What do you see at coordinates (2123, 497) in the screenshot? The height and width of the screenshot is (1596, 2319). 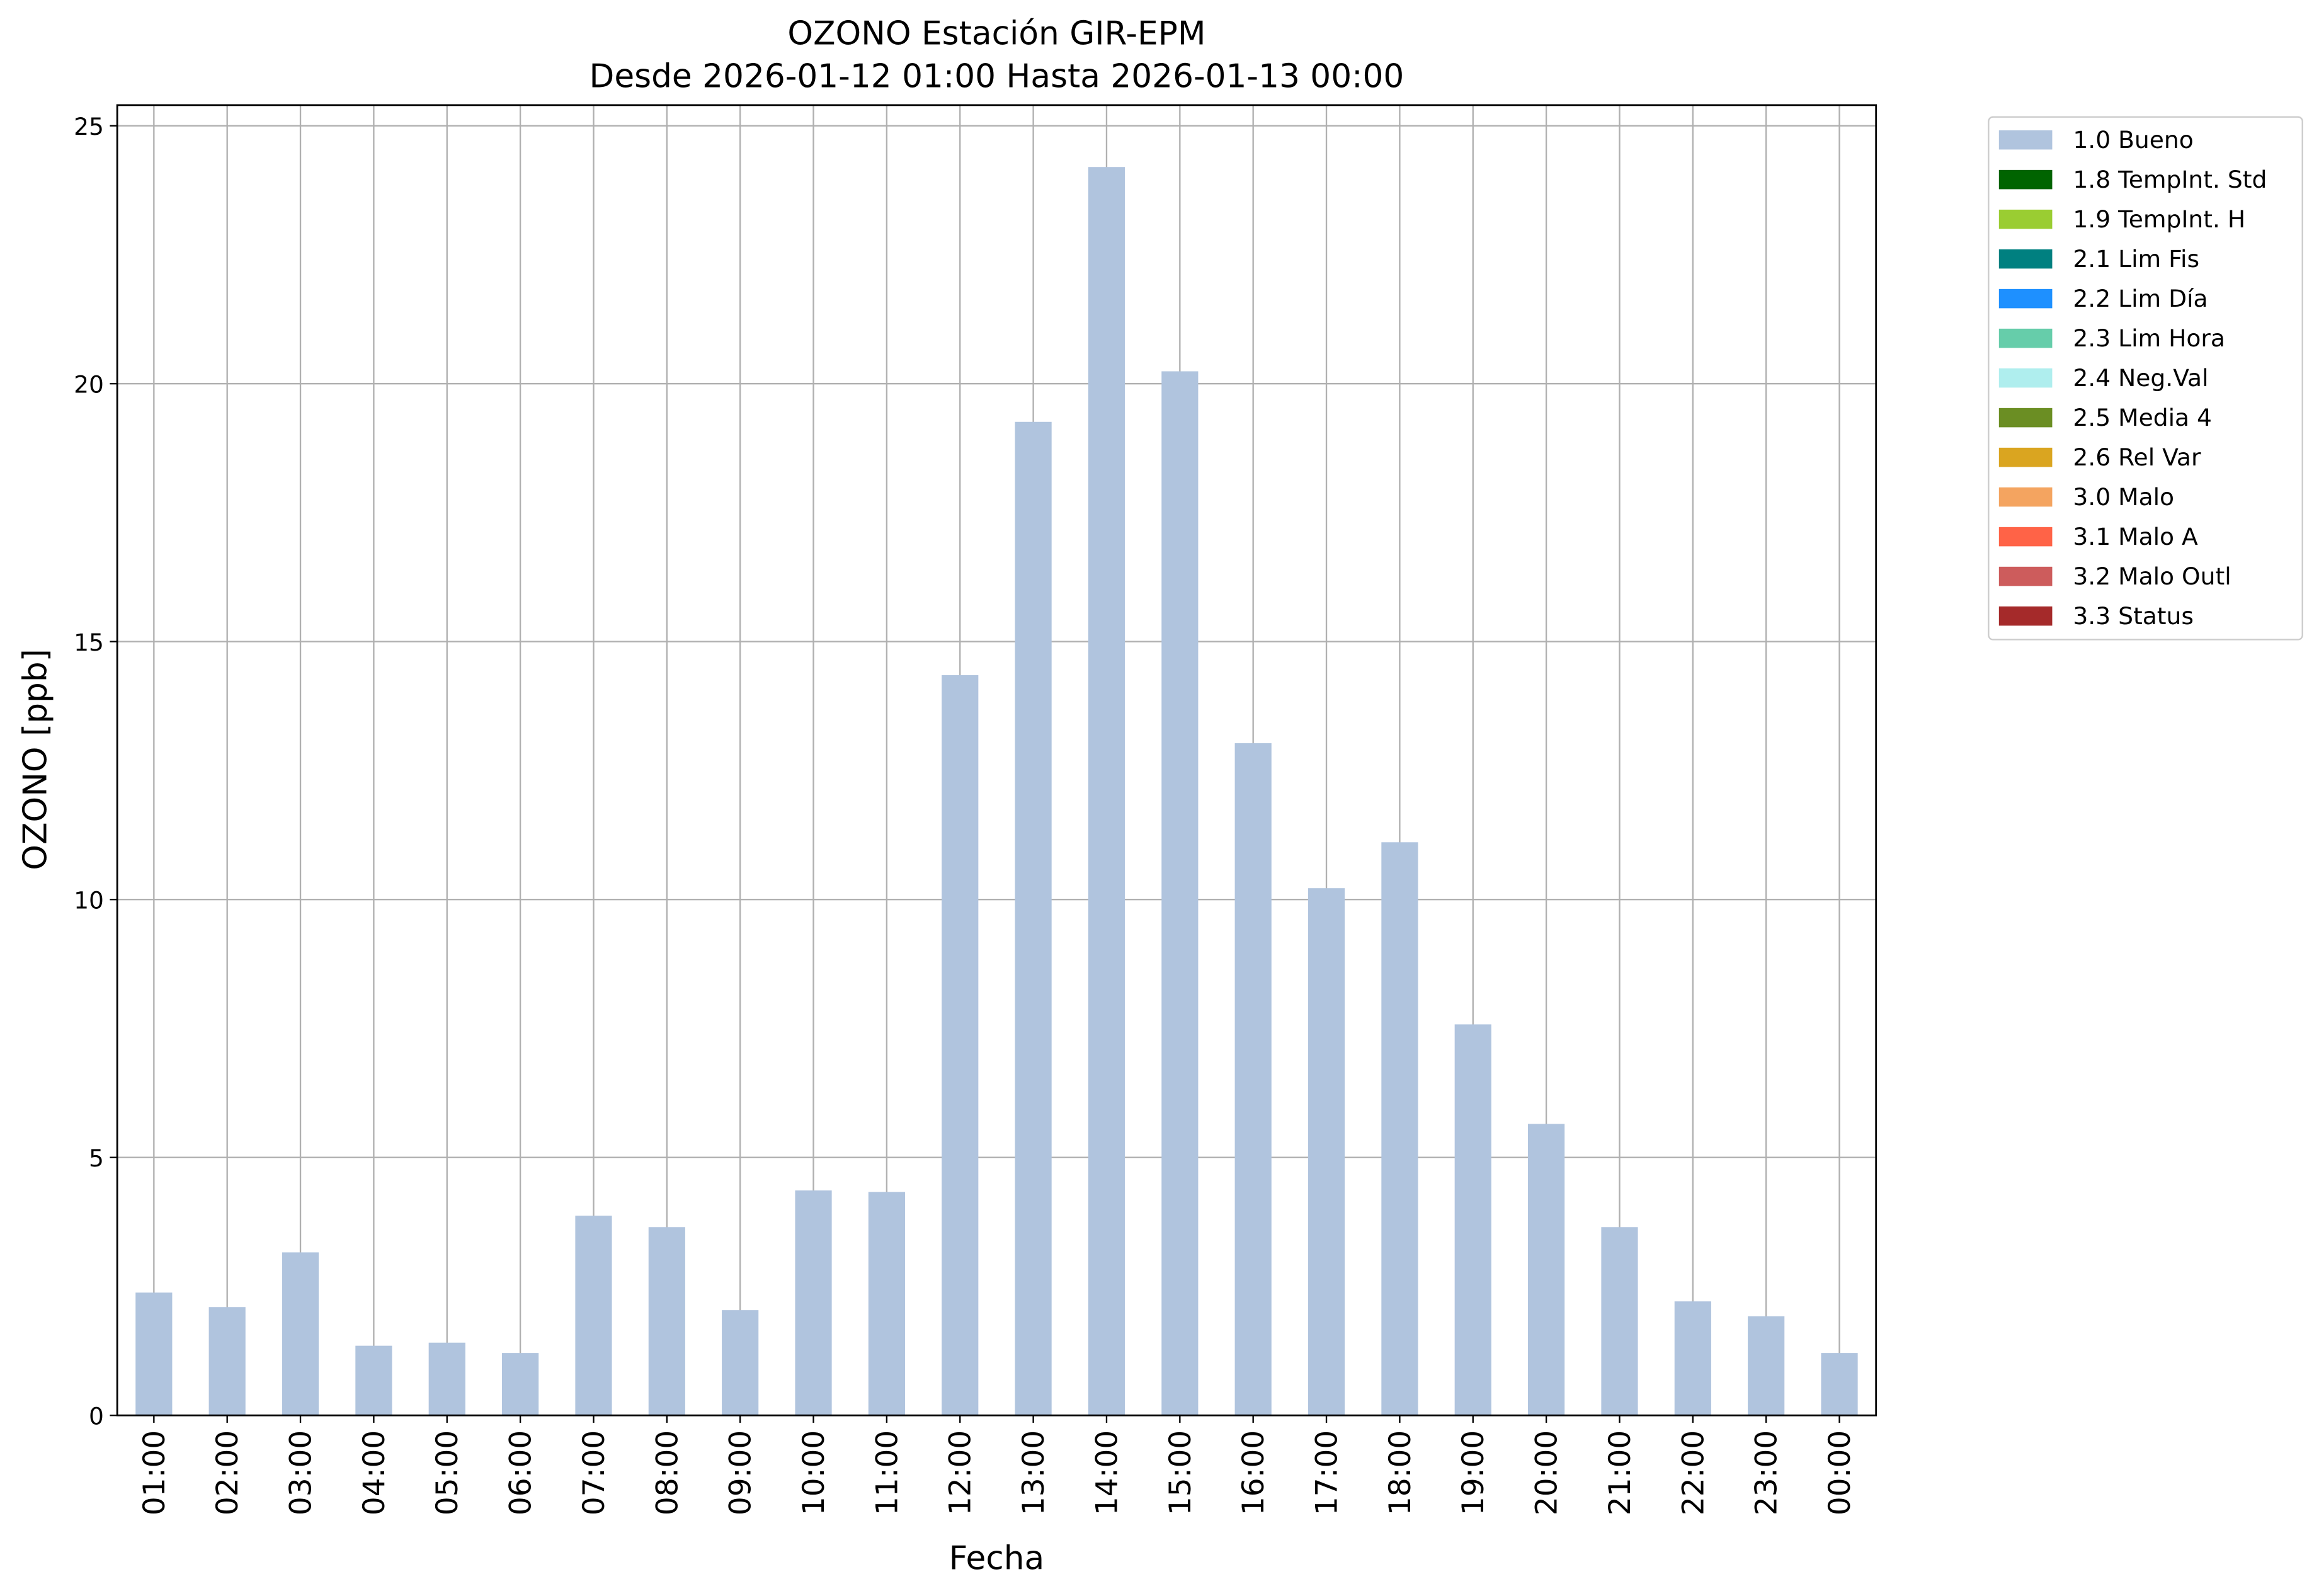 I see `legend-label: 3.0 Malo` at bounding box center [2123, 497].